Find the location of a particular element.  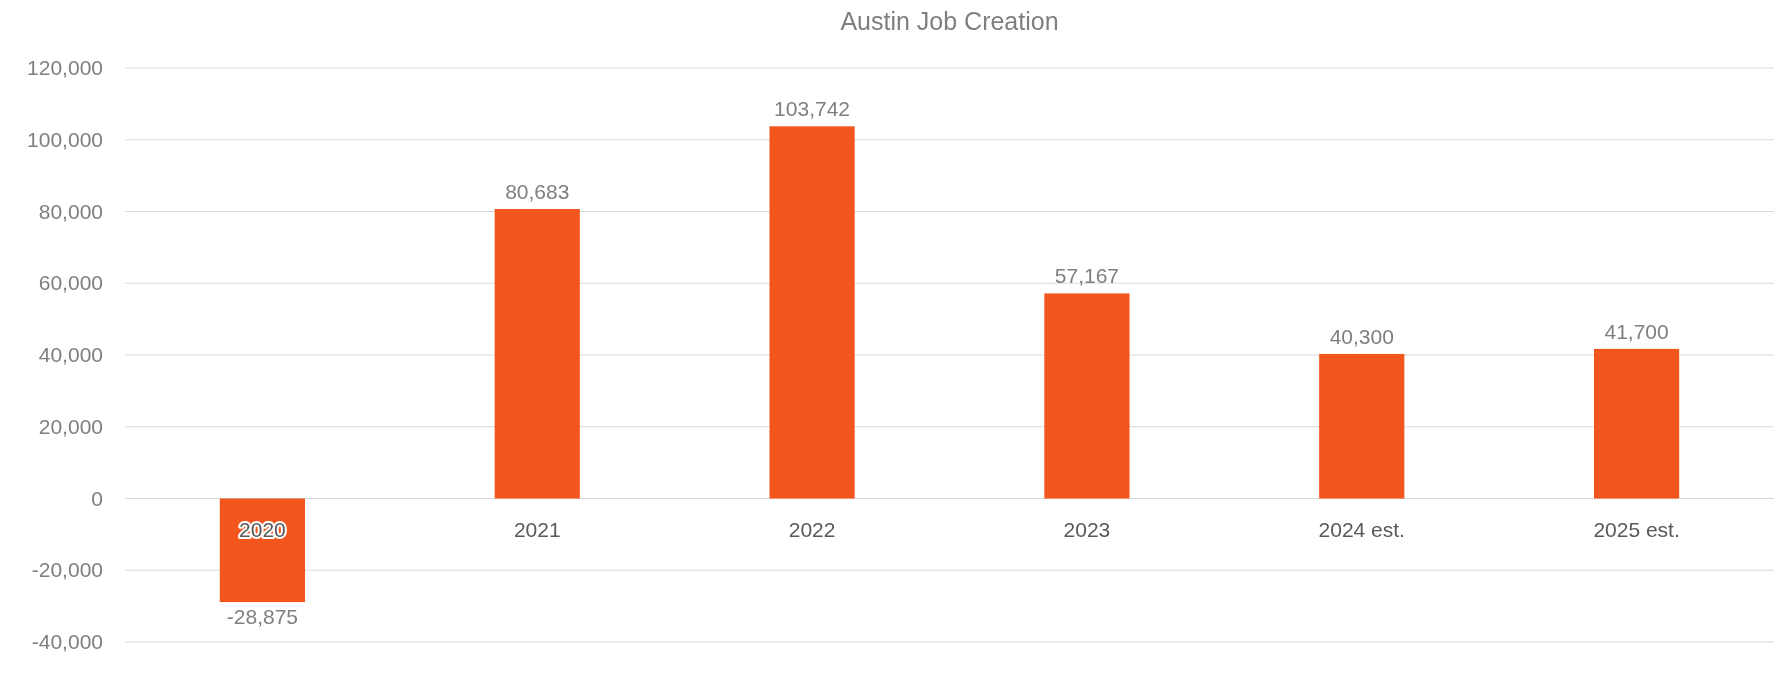

data-label: 41,700 is located at coordinates (1636, 331).